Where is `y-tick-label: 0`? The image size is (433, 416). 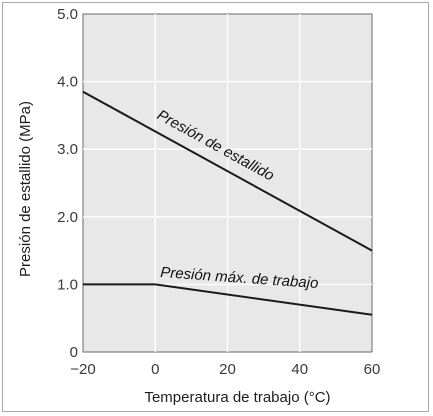 y-tick-label: 0 is located at coordinates (74, 352).